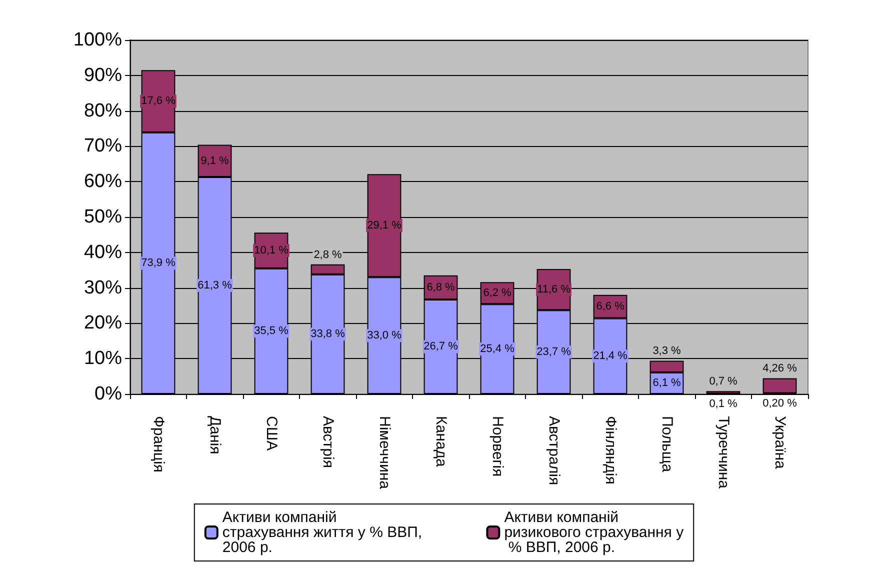 This screenshot has height=569, width=888. I want to click on data-label: 10,1 %, so click(271, 250).